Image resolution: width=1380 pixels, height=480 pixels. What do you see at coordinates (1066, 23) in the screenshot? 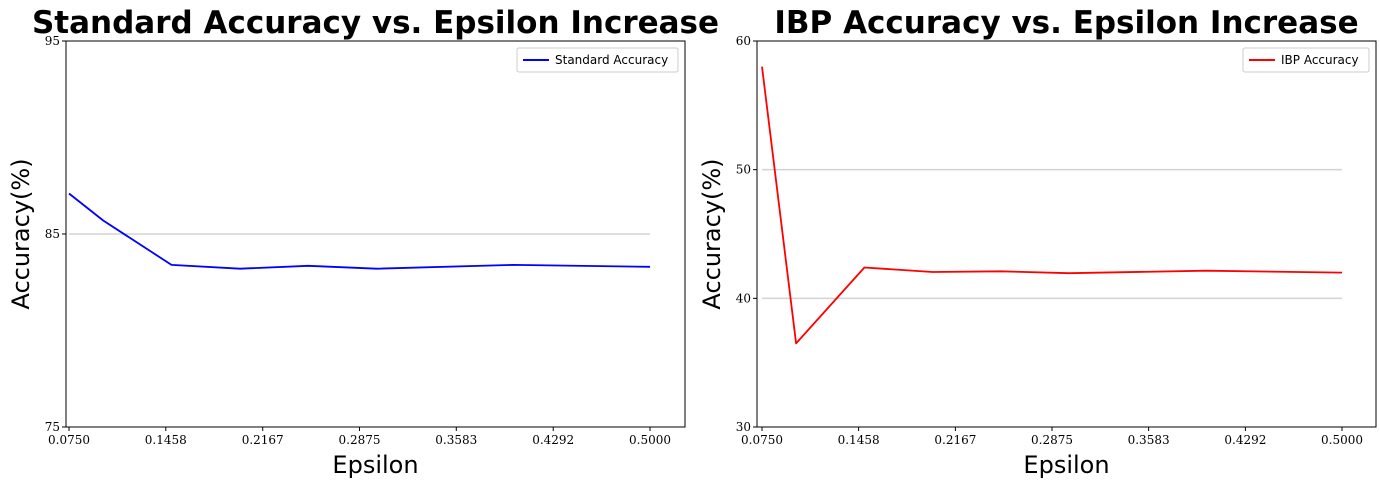
I see `ibp-chart-title: IBP Accuracy vs. Epsilon Increase` at bounding box center [1066, 23].